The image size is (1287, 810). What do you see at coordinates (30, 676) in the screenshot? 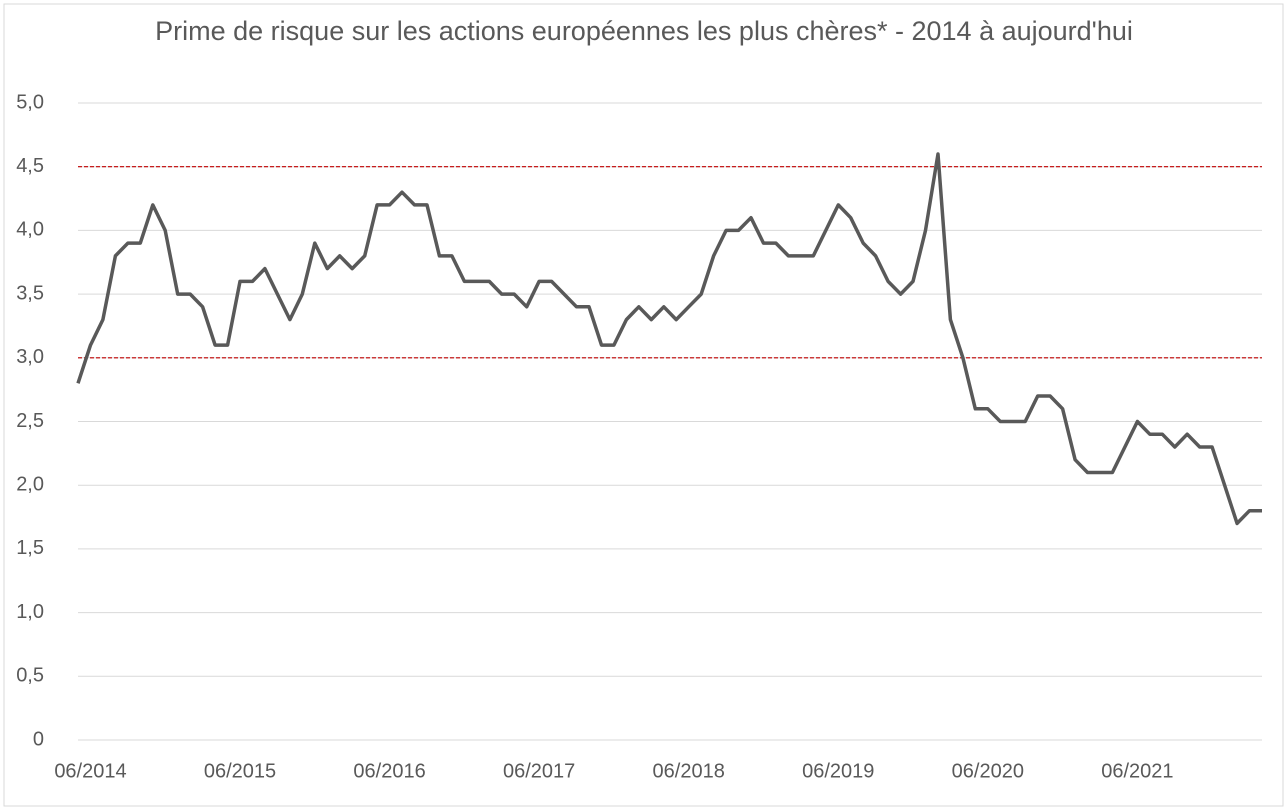
I see `y-tick-label: 0,5` at bounding box center [30, 676].